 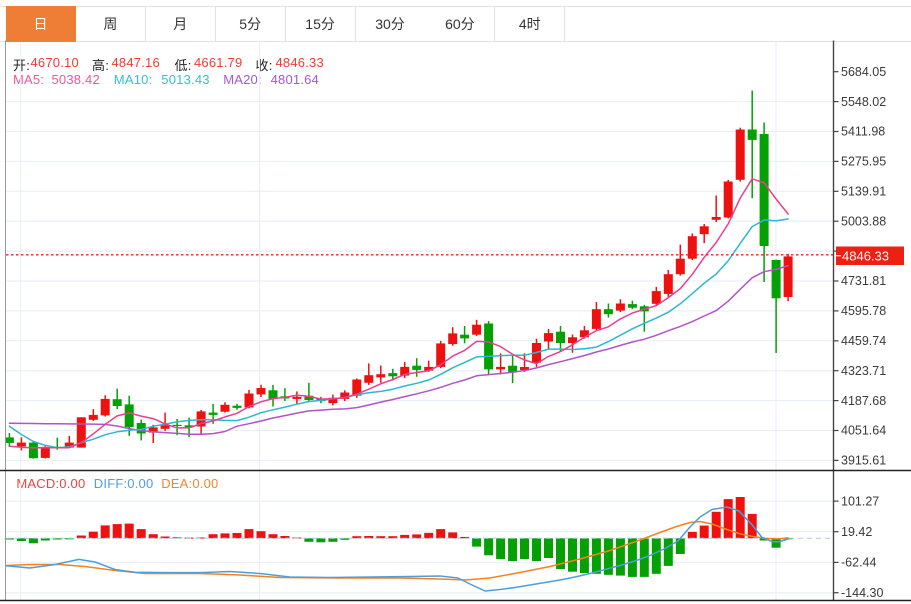 What do you see at coordinates (863, 221) in the screenshot?
I see `svg-text: 5003.88` at bounding box center [863, 221].